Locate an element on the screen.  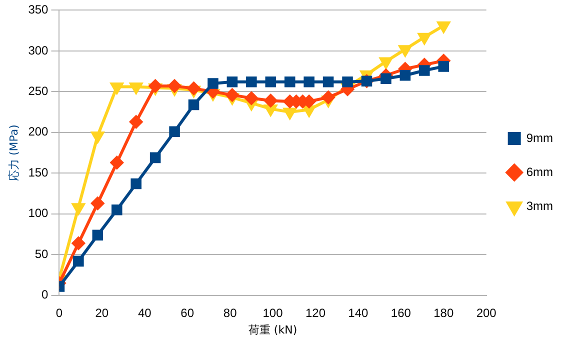
y-tick-label: 350 is located at coordinates (38, 9).